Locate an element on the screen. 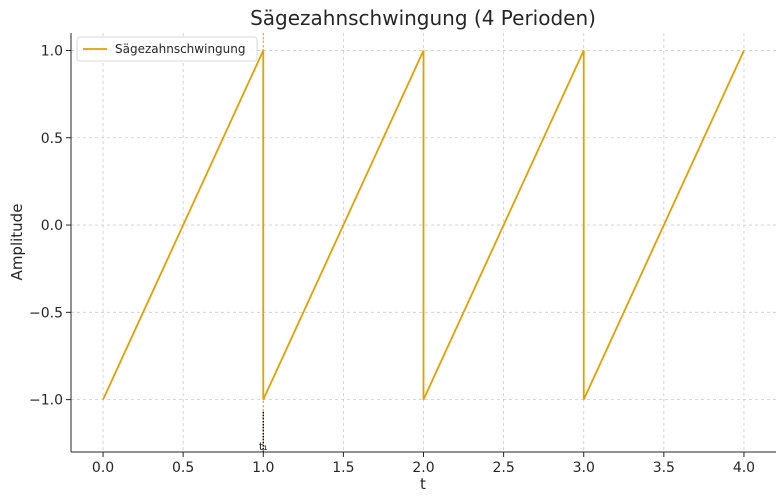  chart-title: Sägezahnschwingung (4 Perioden) is located at coordinates (423, 18).